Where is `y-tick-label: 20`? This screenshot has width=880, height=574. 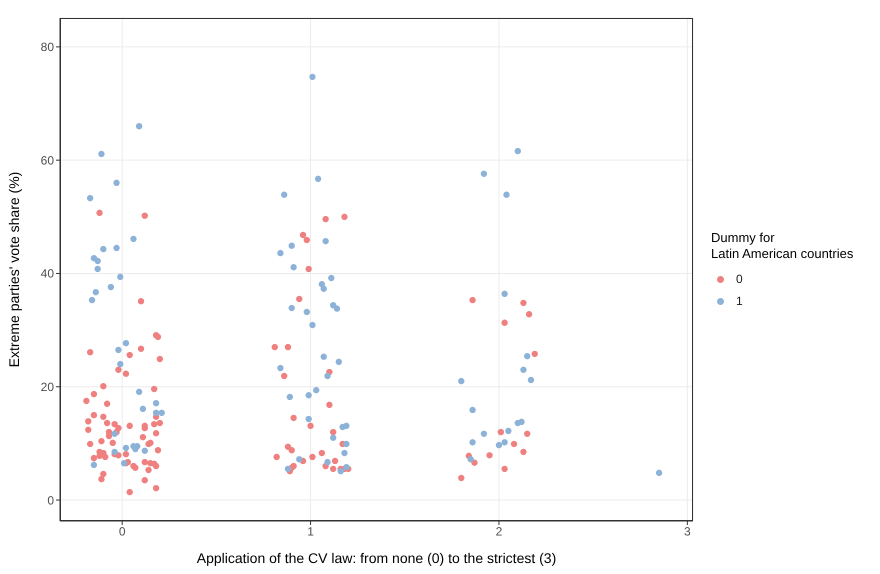 y-tick-label: 20 is located at coordinates (47, 387).